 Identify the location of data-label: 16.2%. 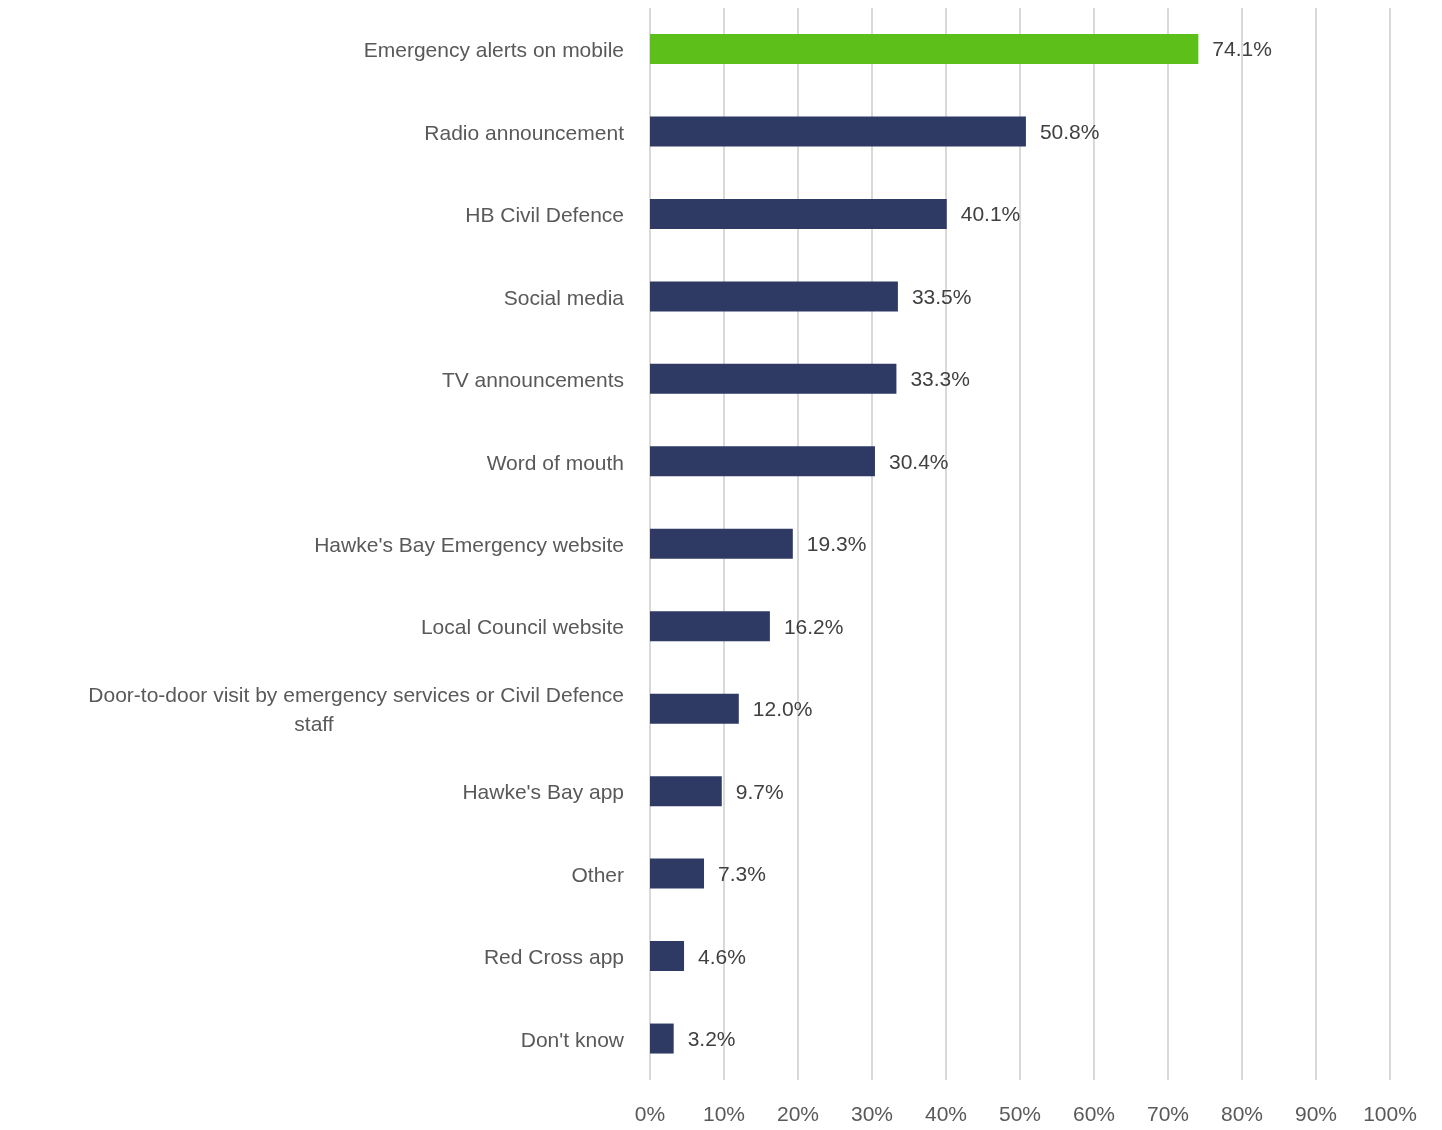
(813, 626).